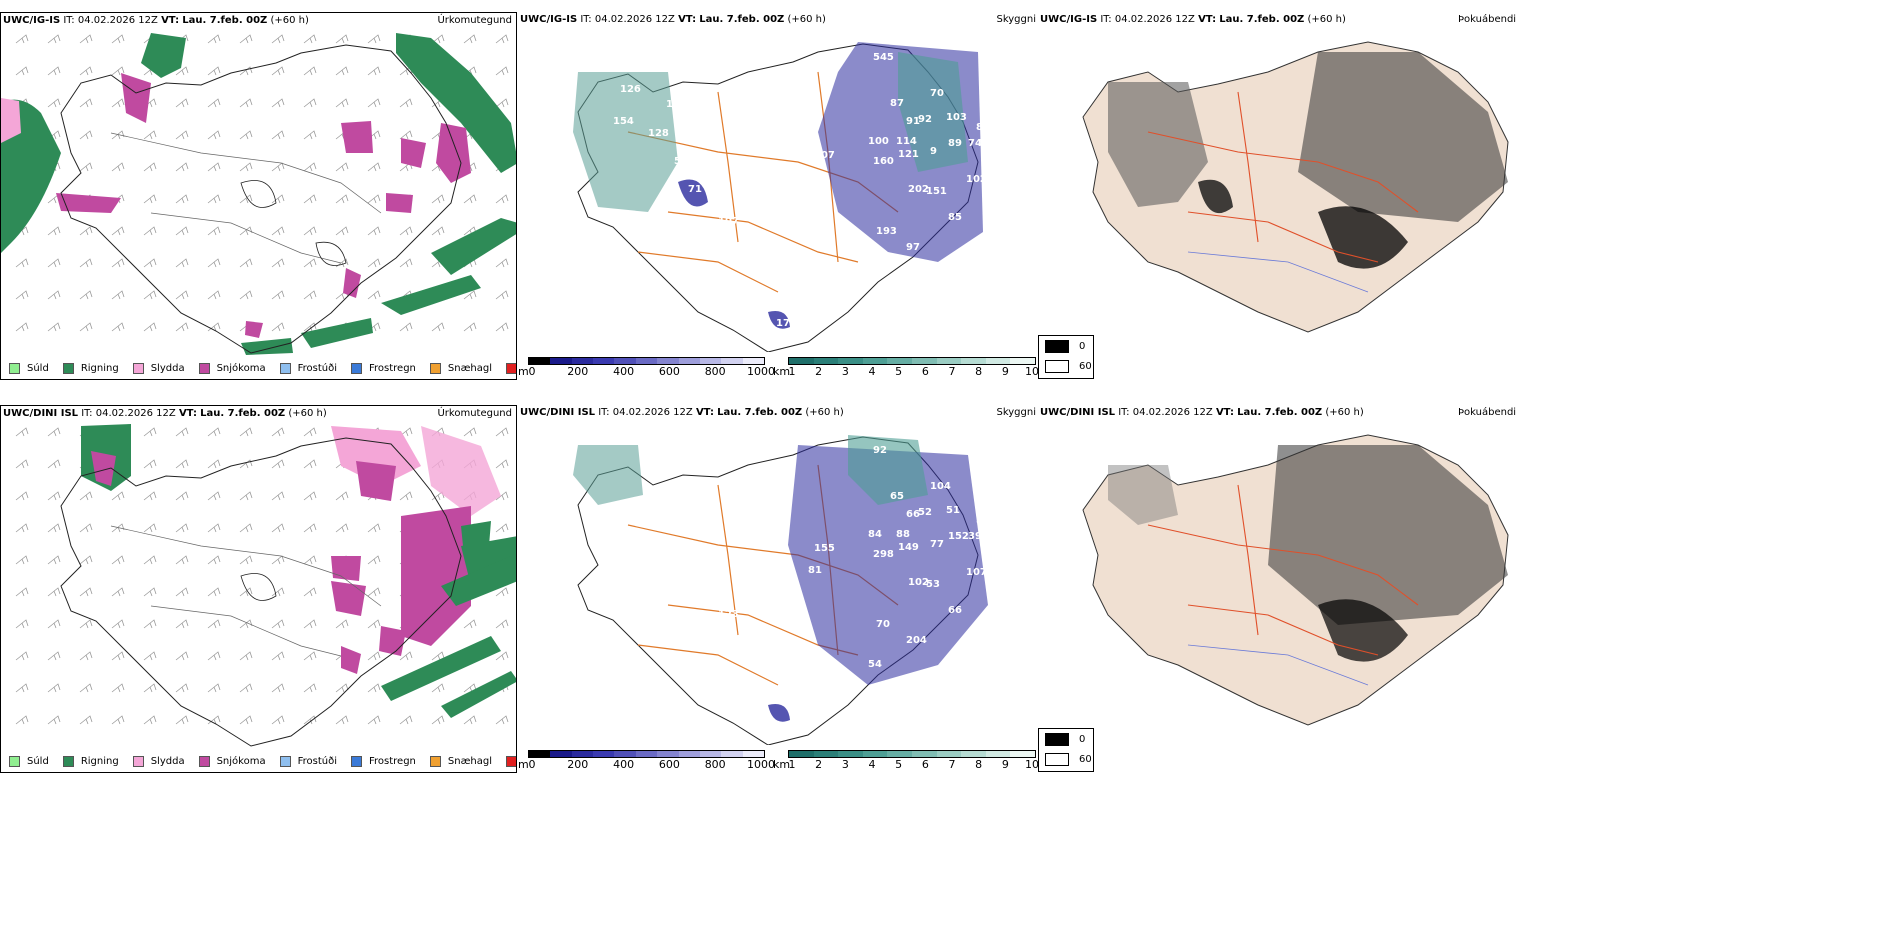 The image size is (1900, 950). Describe the element at coordinates (695, 582) in the screenshot. I see `cloud-base-label: 33` at that location.